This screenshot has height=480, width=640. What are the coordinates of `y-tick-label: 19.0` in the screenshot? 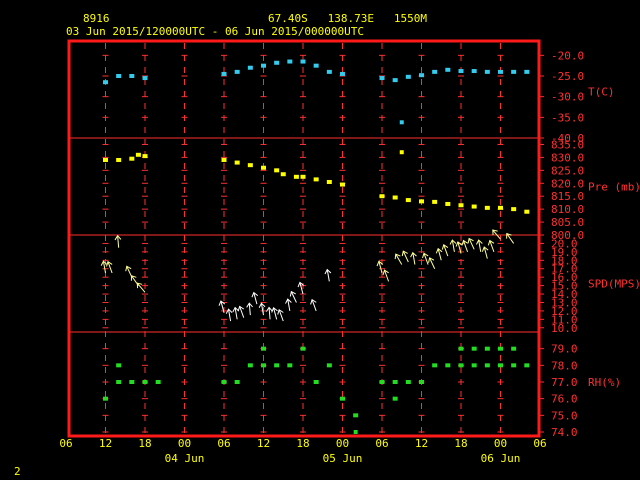 It's located at (564, 252).